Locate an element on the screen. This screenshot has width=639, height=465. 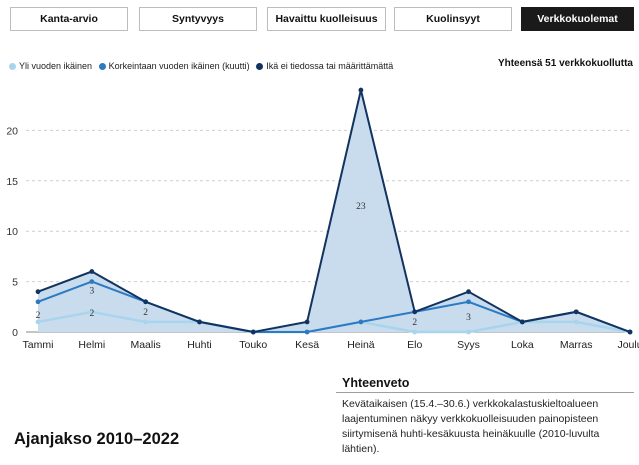
x-tick-label: Syys is located at coordinates (468, 345).